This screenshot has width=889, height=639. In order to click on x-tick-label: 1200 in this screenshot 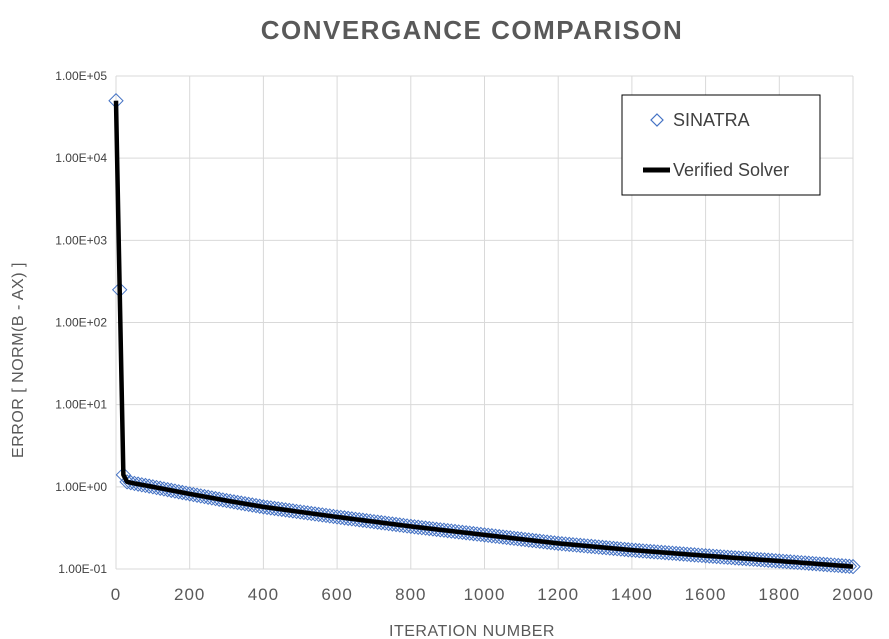, I will do `click(558, 594)`.